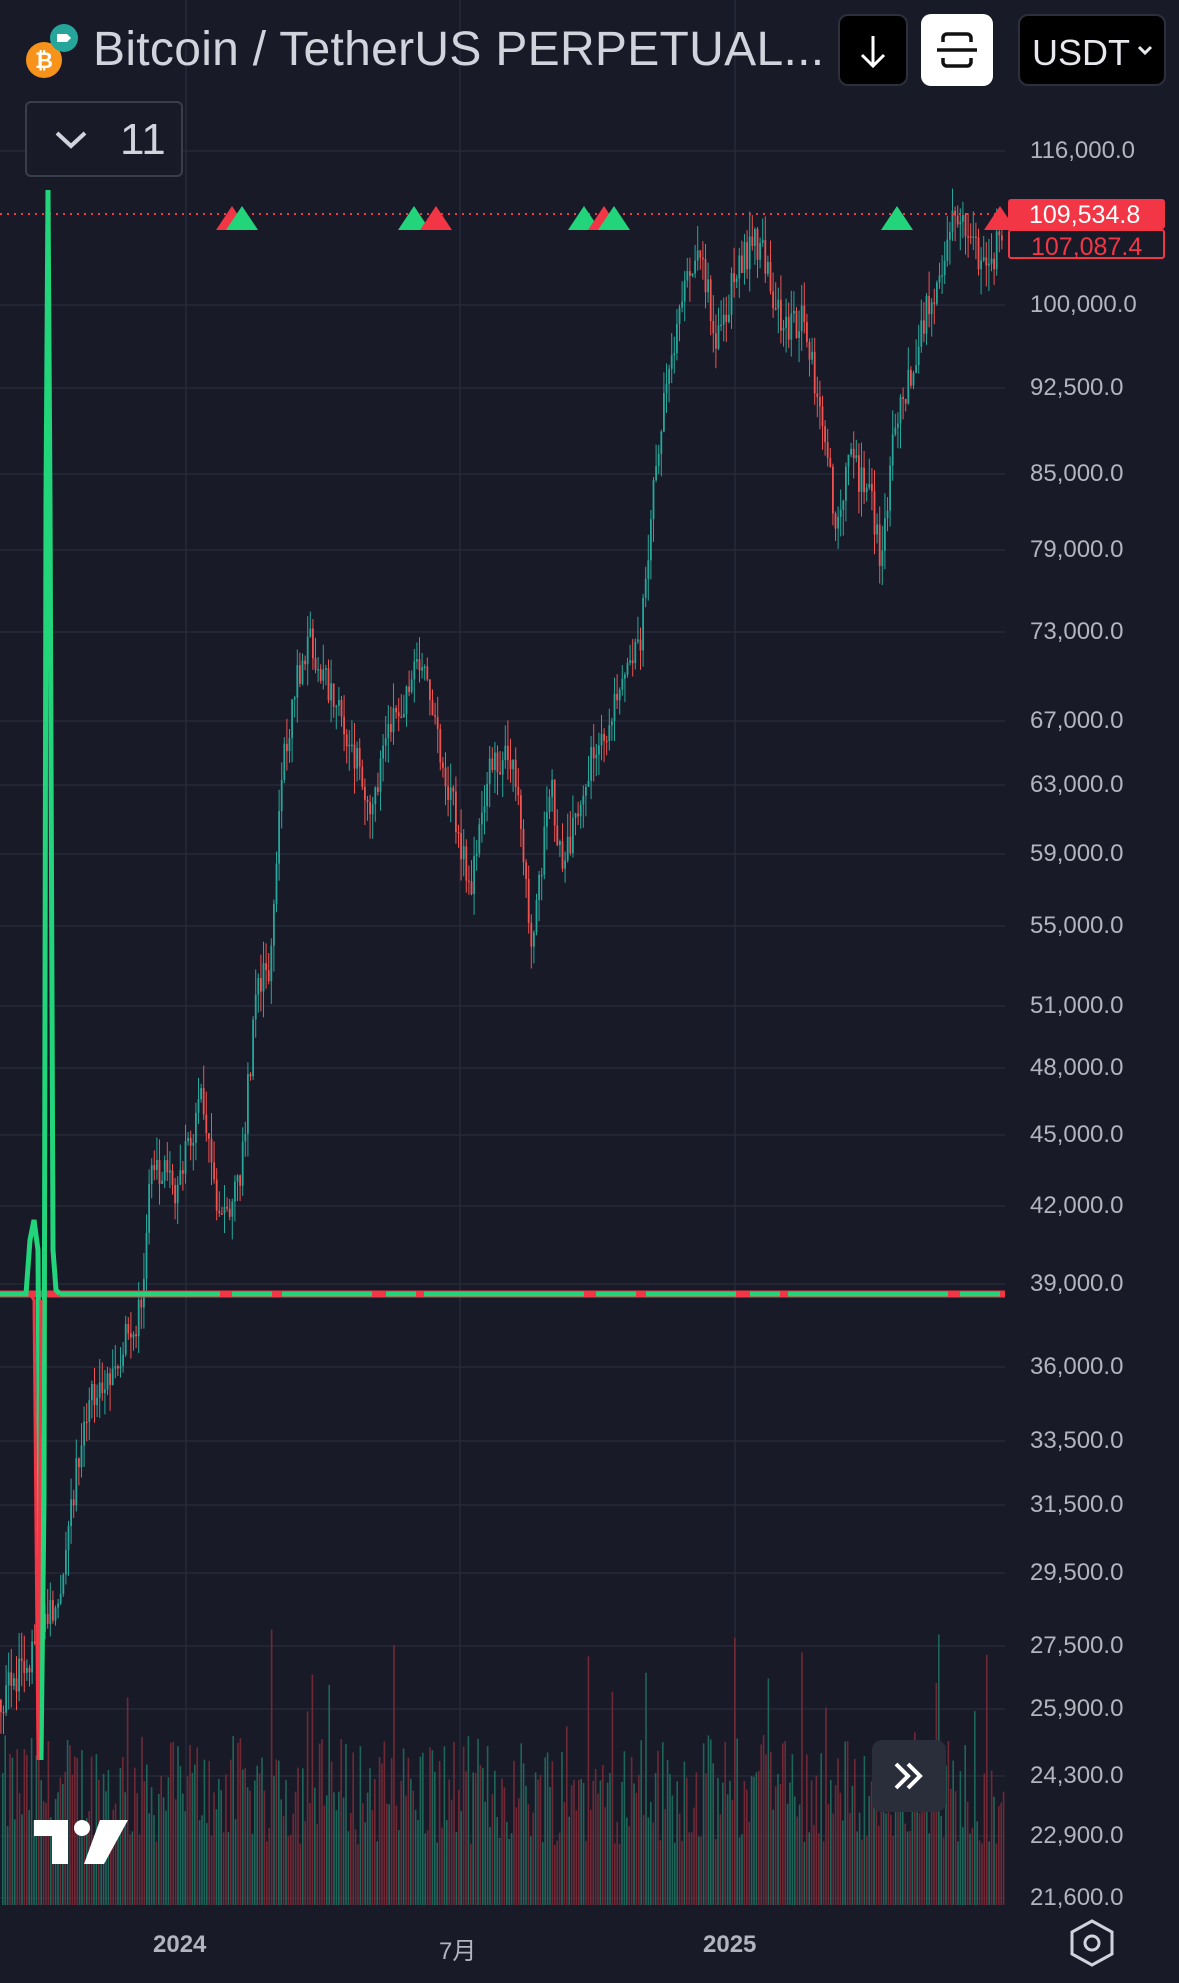  Describe the element at coordinates (616, 218) in the screenshot. I see `signal-markers` at that location.